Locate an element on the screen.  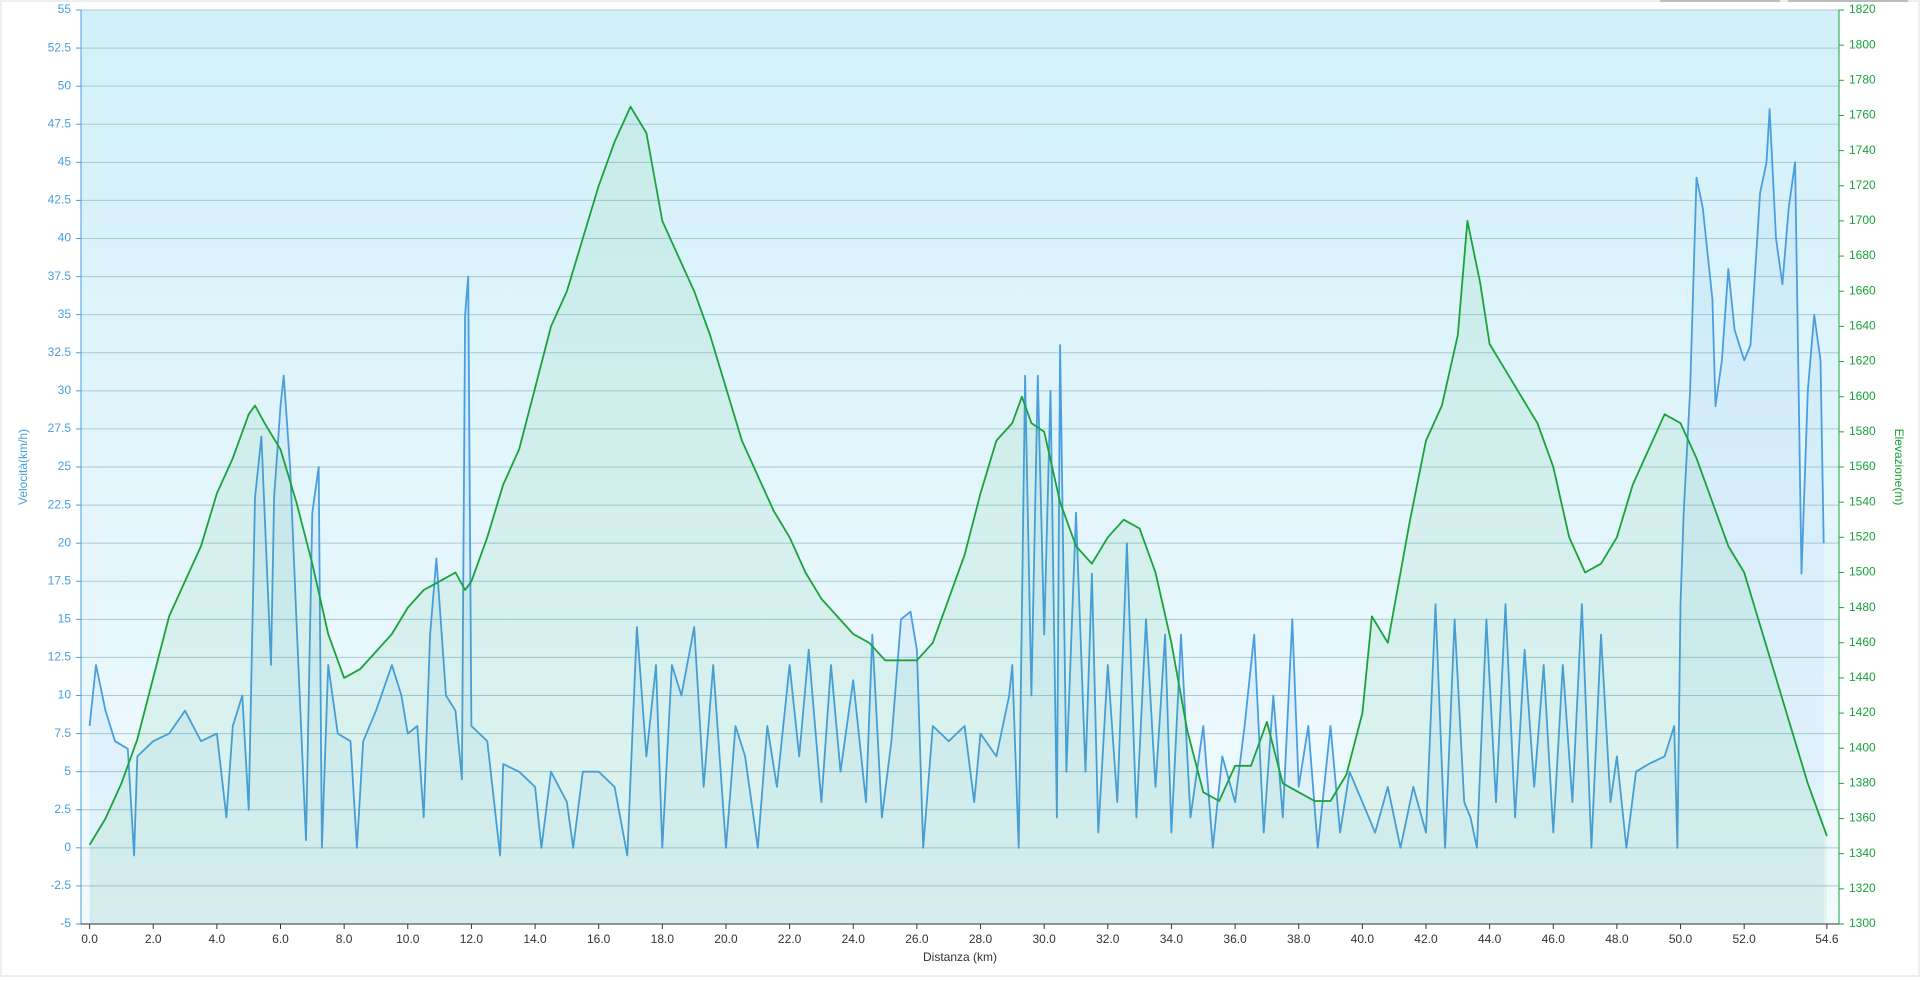
y2-tick-label: 1600 is located at coordinates (1862, 396).